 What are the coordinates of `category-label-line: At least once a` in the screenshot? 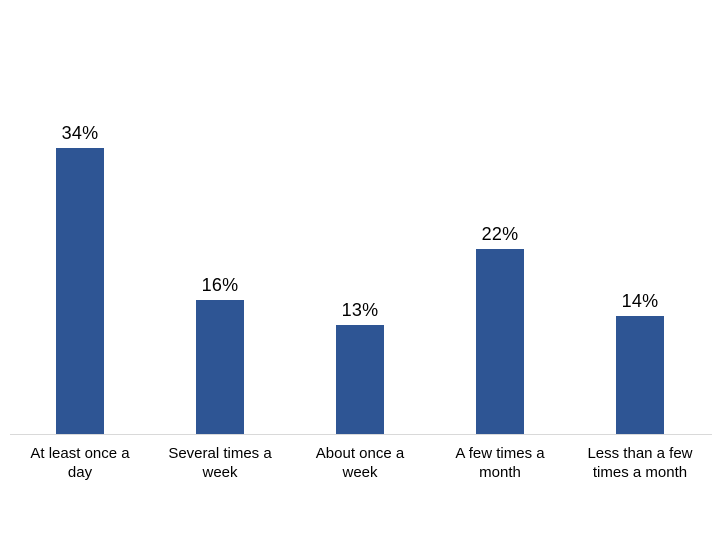 It's located at (80, 453).